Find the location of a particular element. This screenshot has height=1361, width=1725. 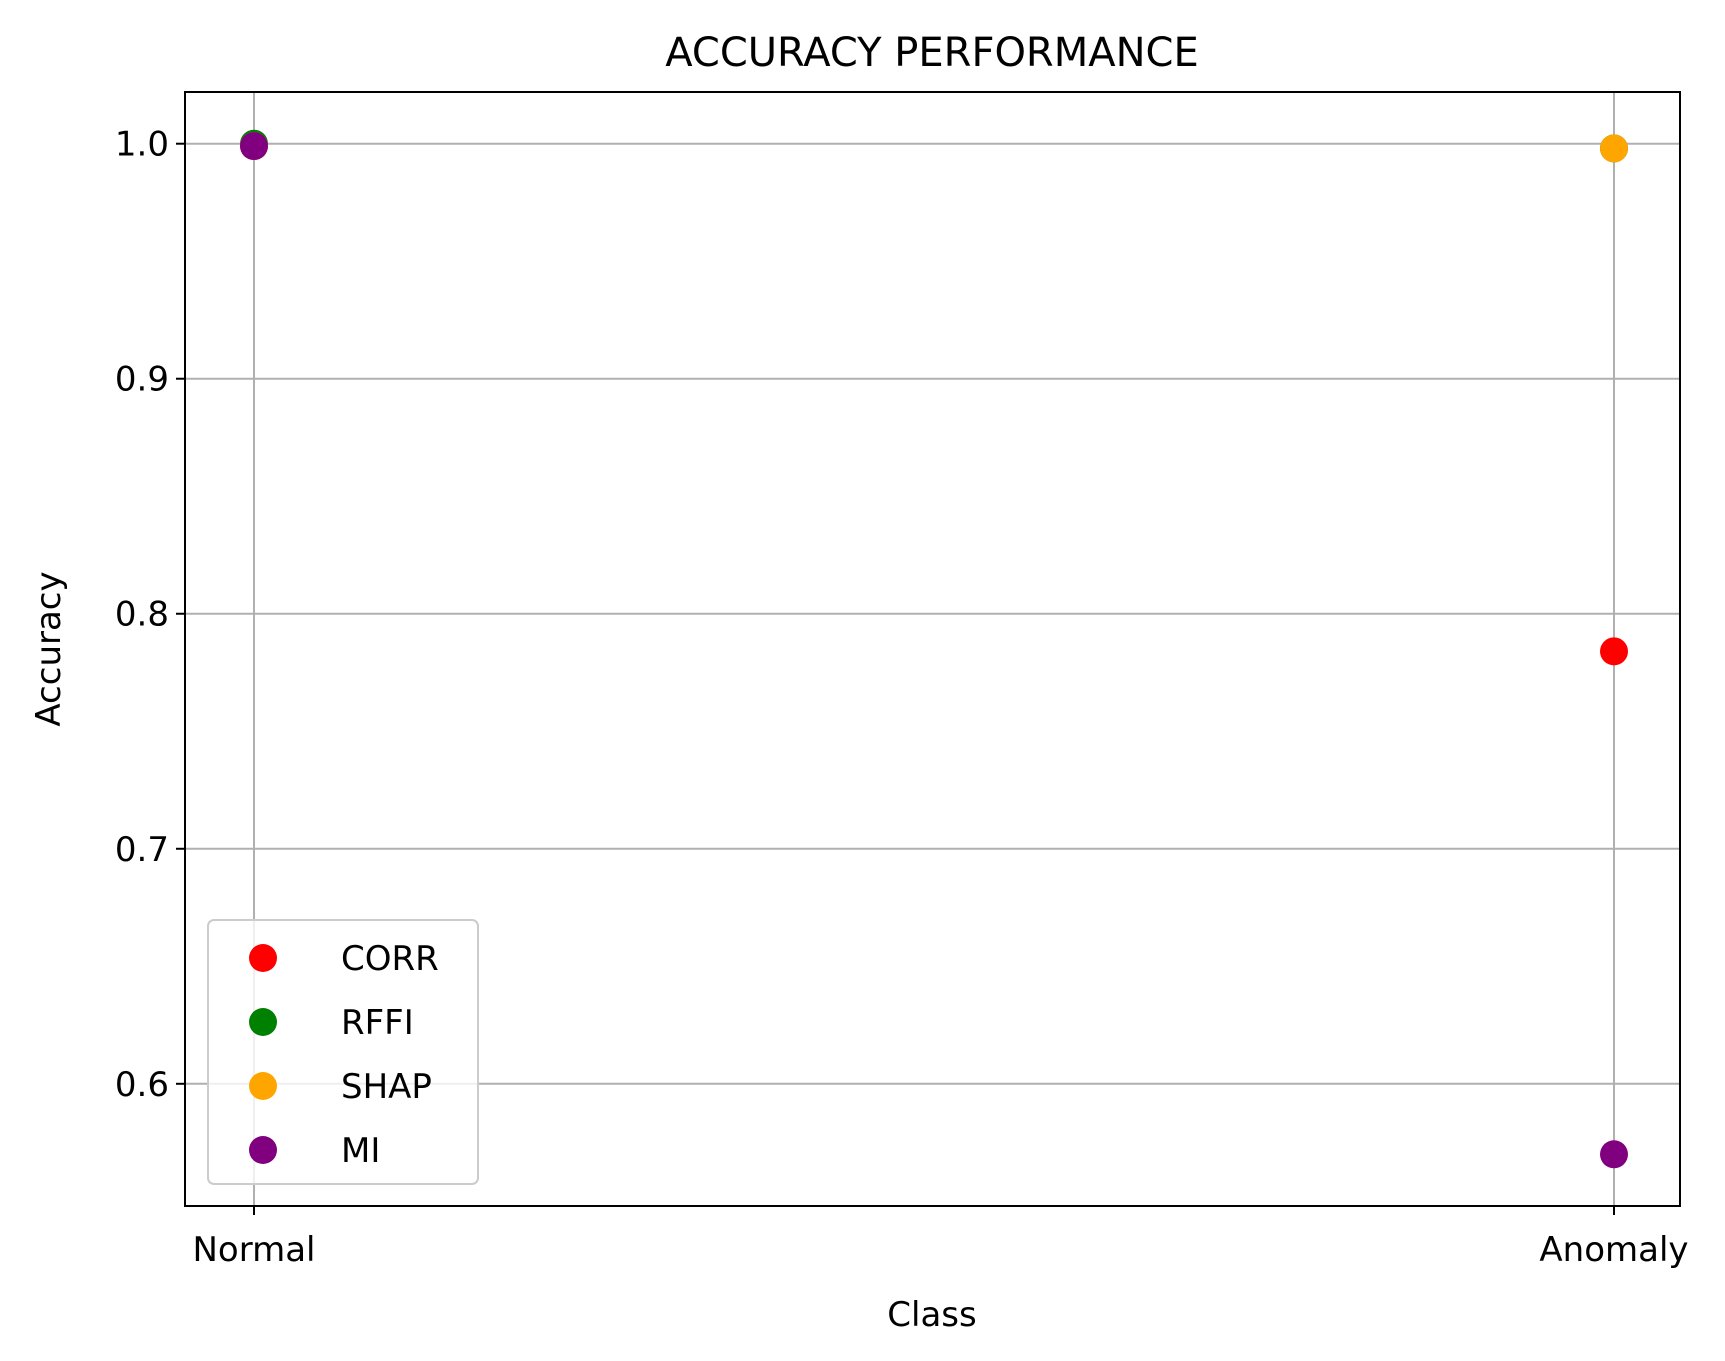

point-mi-normal is located at coordinates (254, 146).